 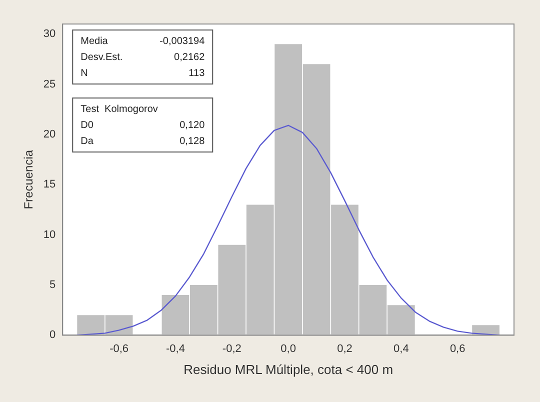 What do you see at coordinates (232, 348) in the screenshot?
I see `x-tick-label: -0,2` at bounding box center [232, 348].